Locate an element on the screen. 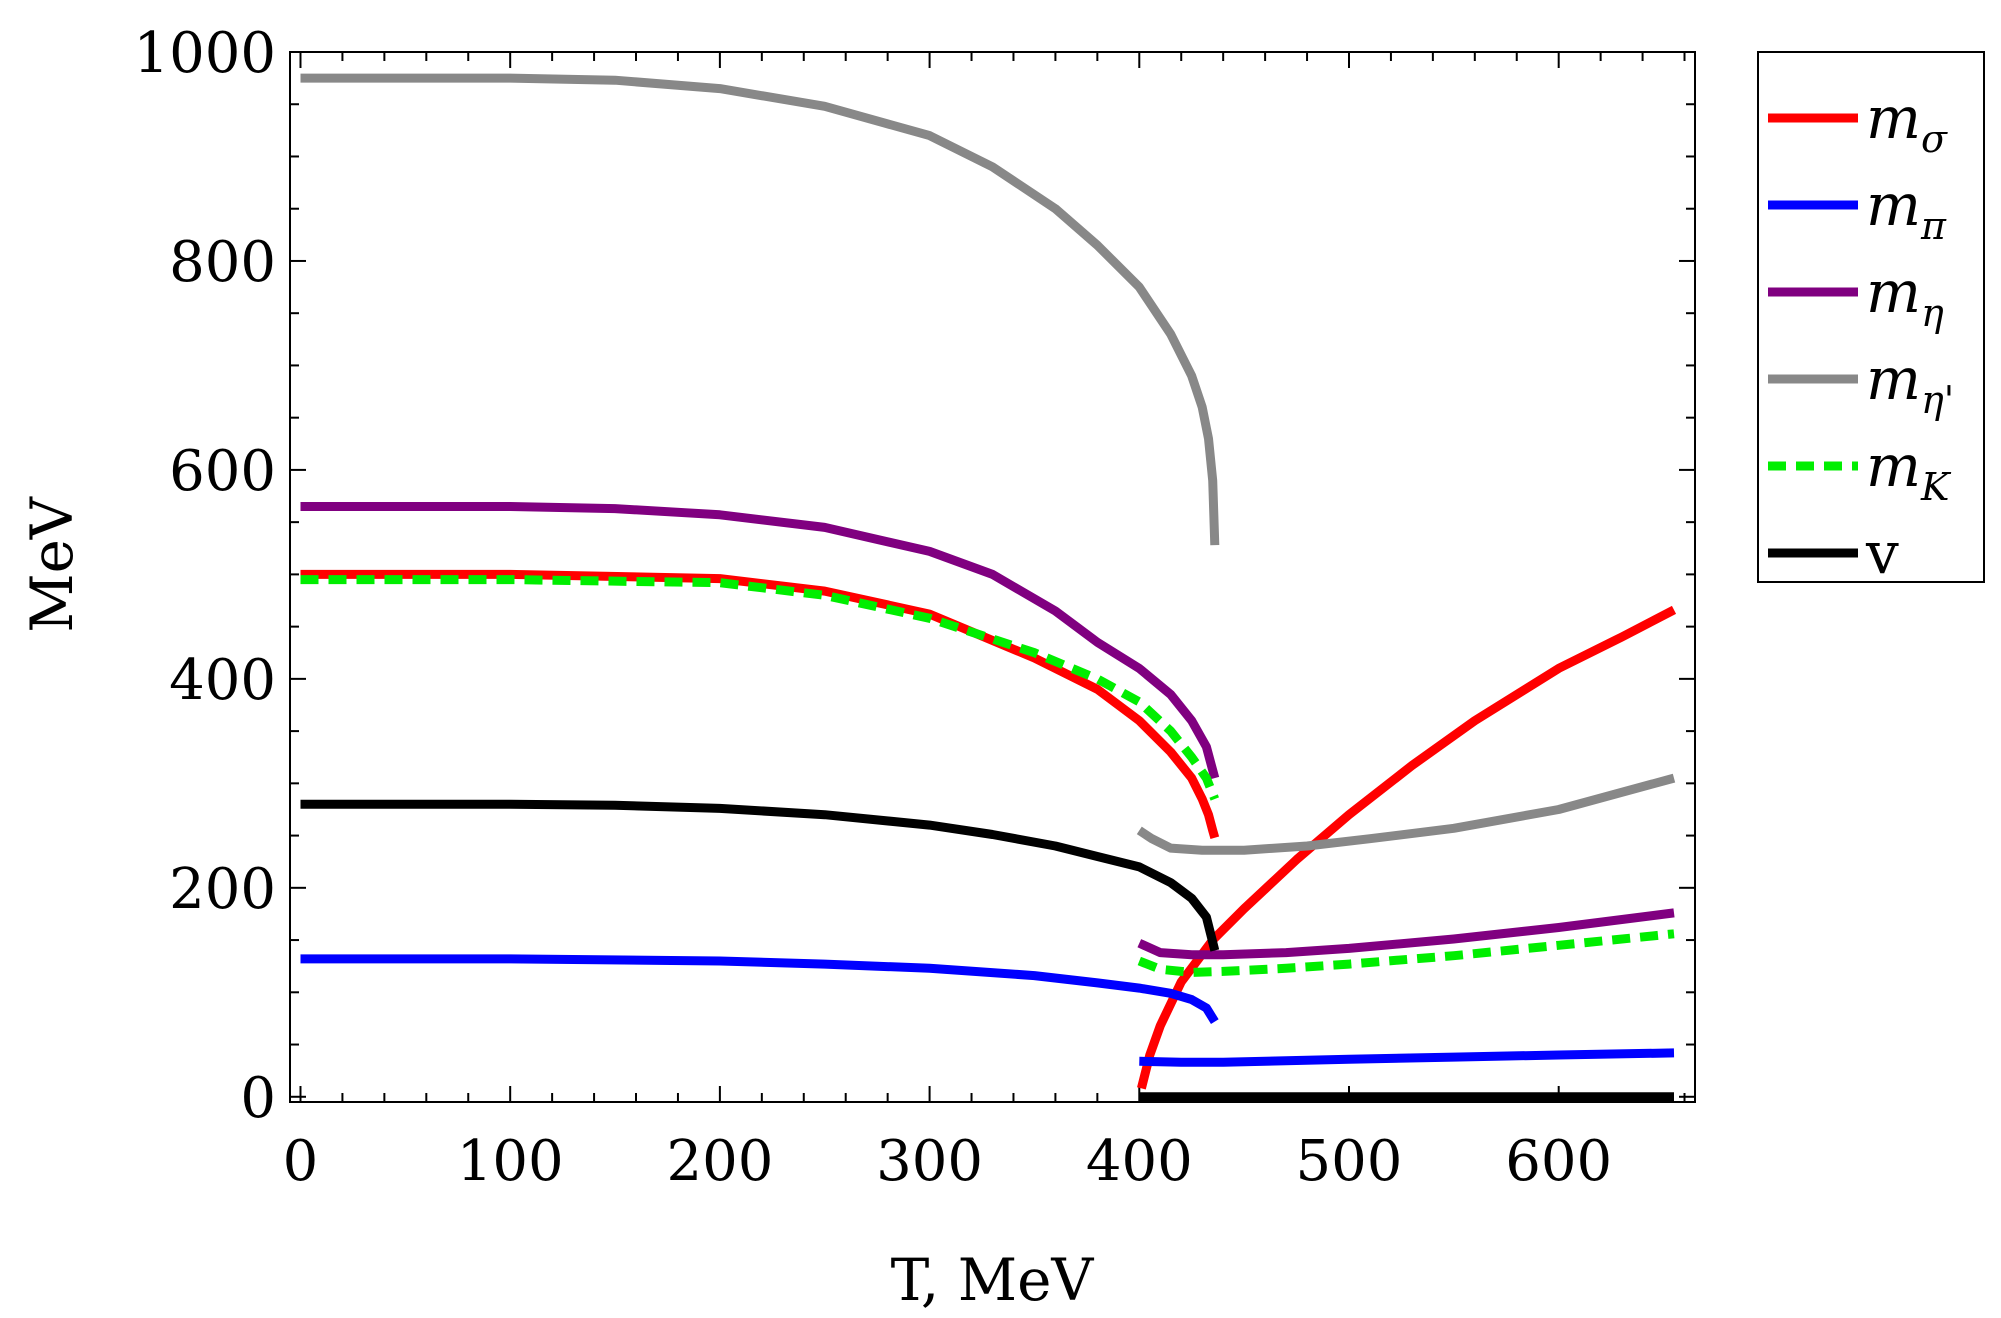 This screenshot has width=2001, height=1318. legend: mσ mπ mη mη' mK v is located at coordinates (1871, 319).